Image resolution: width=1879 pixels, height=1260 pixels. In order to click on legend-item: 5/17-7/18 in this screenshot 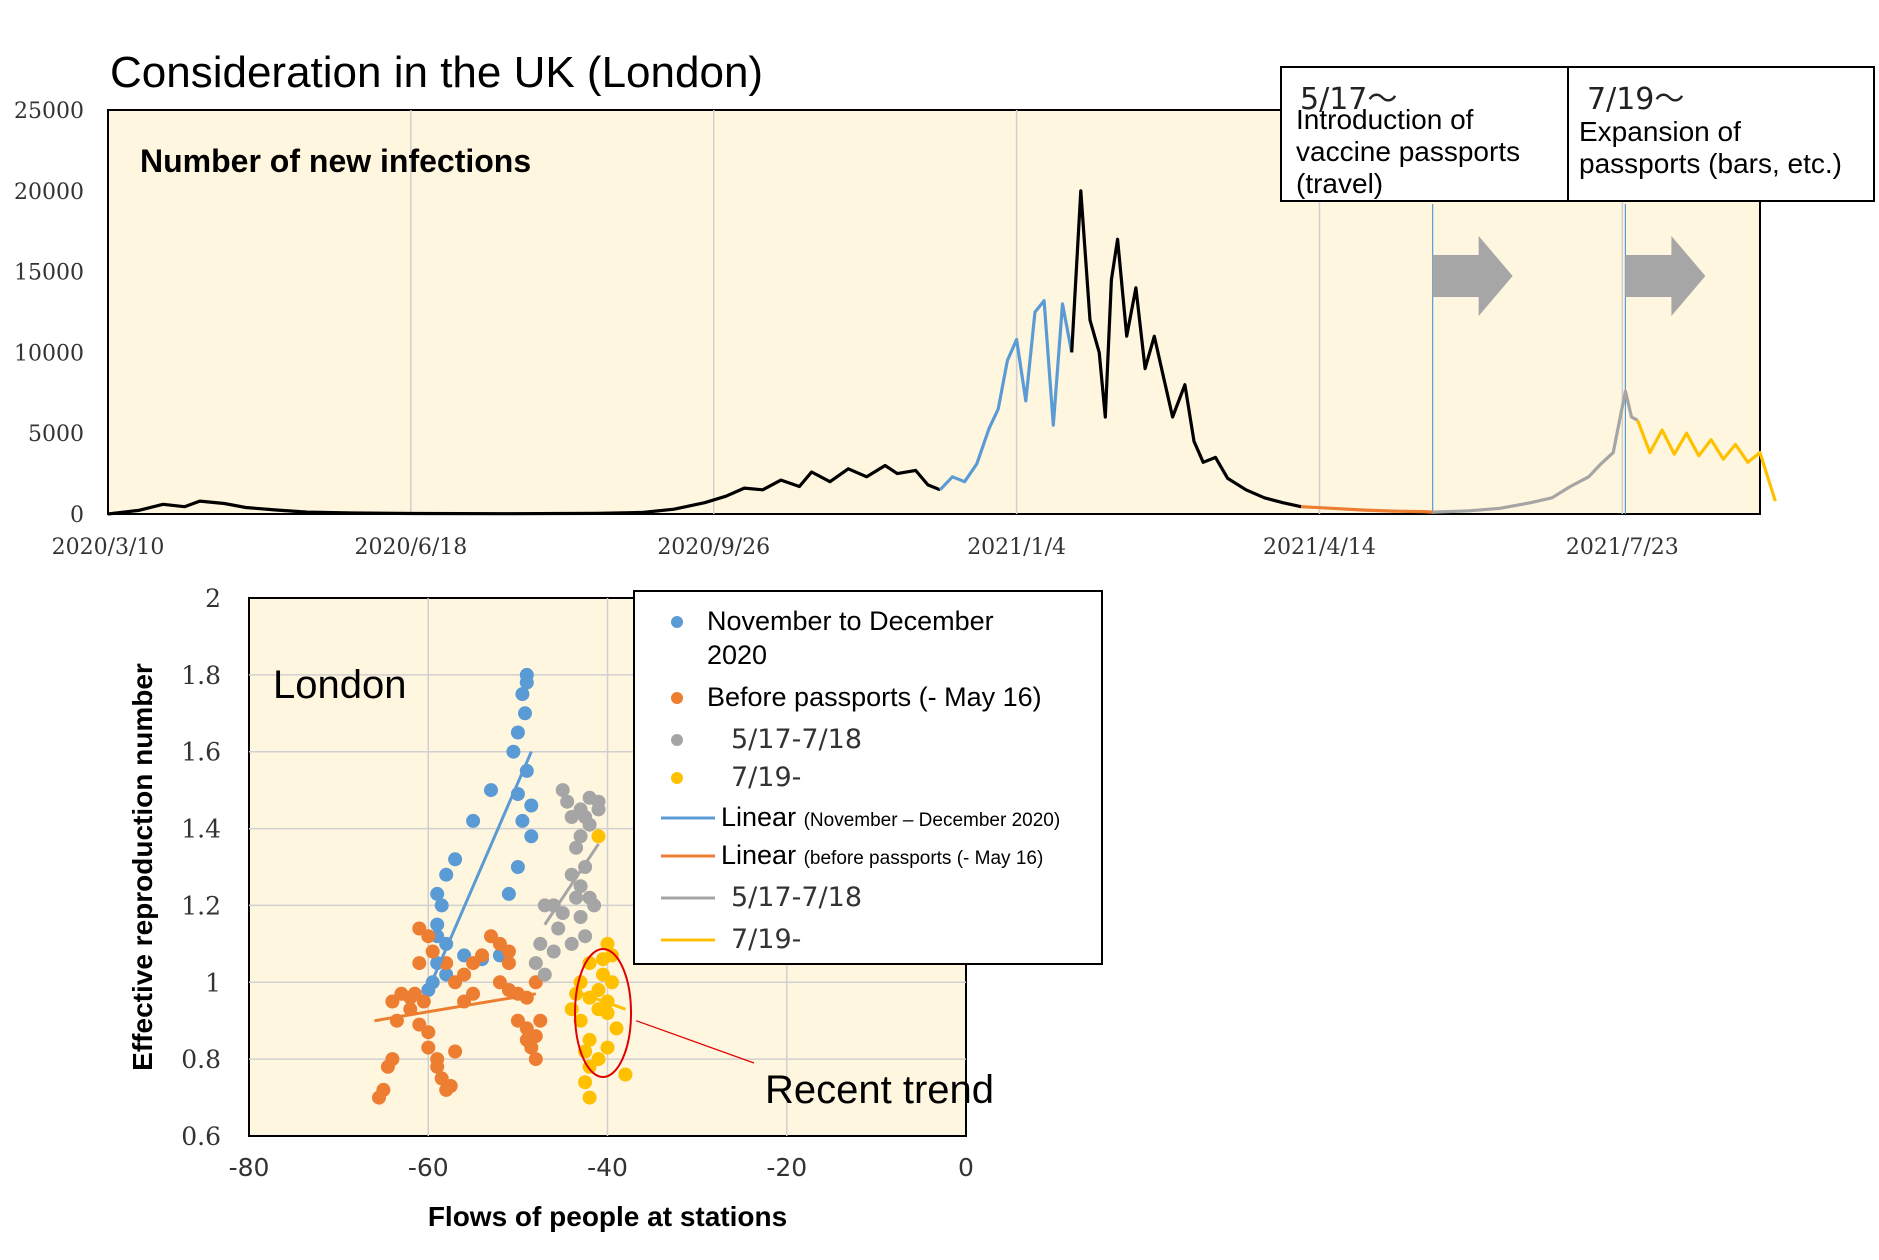, I will do `click(868, 740)`.